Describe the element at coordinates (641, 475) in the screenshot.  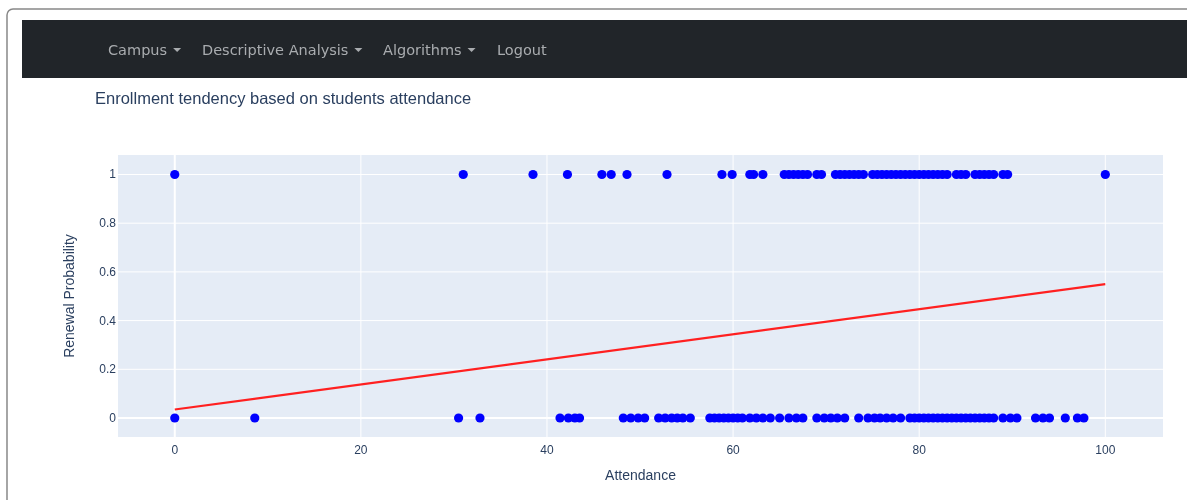
I see `x-axis-title: Attendance` at that location.